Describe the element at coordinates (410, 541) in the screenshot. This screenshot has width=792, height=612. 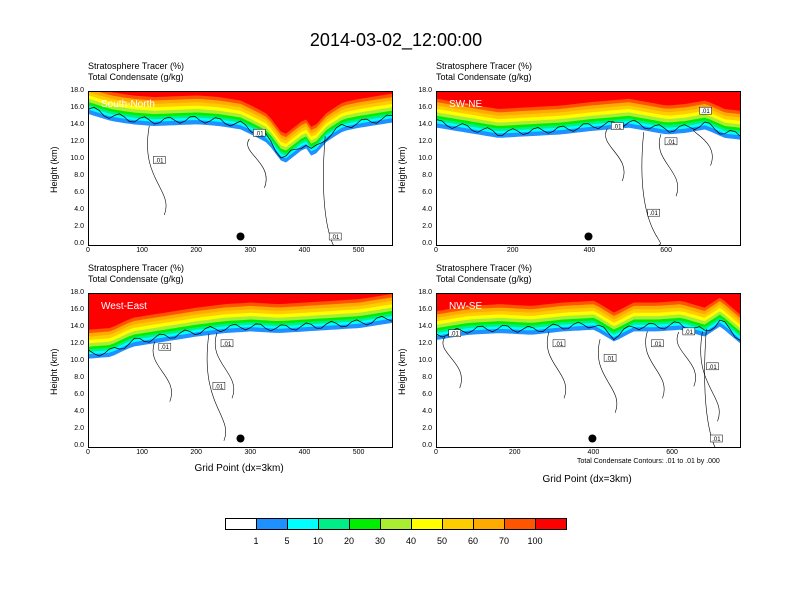
I see `colorbar-label: 40` at that location.